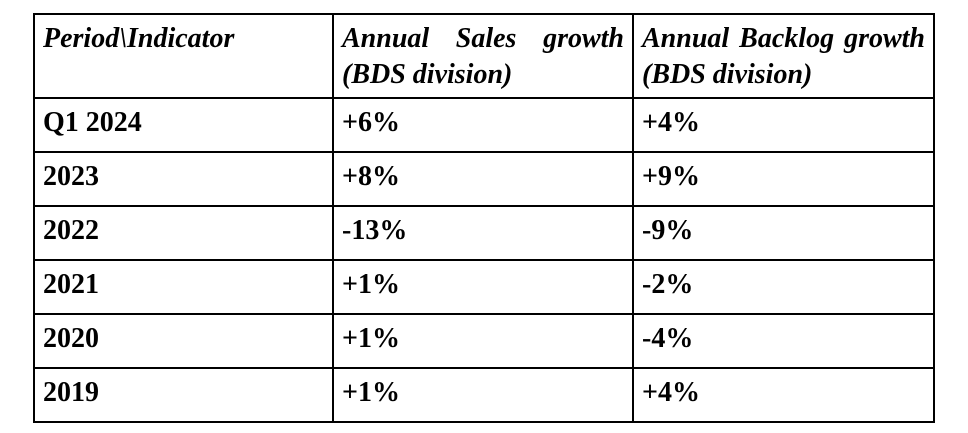  Describe the element at coordinates (139, 38) in the screenshot. I see `header-label: Period\Indicator` at that location.